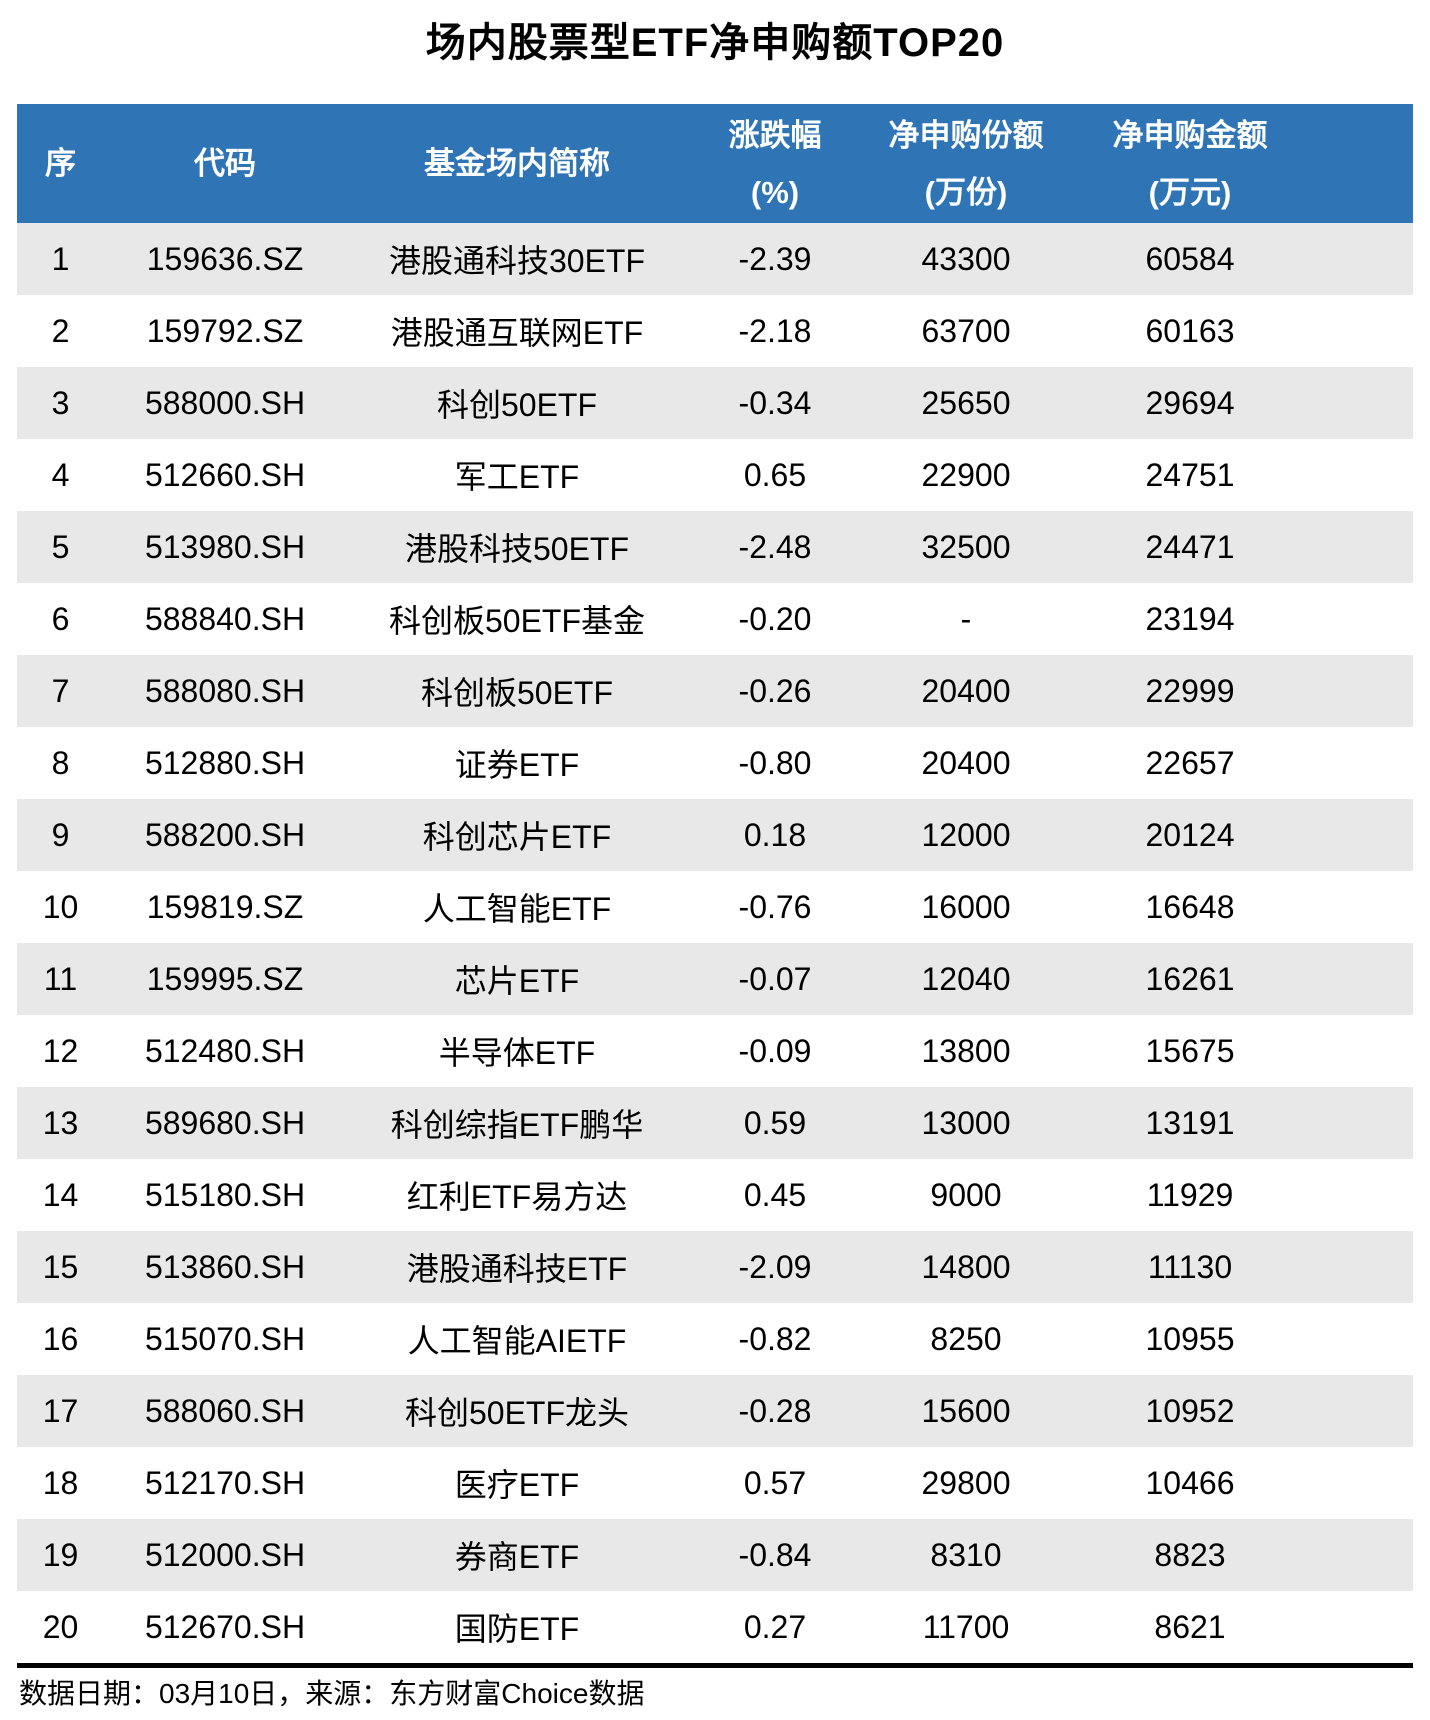  What do you see at coordinates (60, 1194) in the screenshot?
I see `cell-rank: 14` at bounding box center [60, 1194].